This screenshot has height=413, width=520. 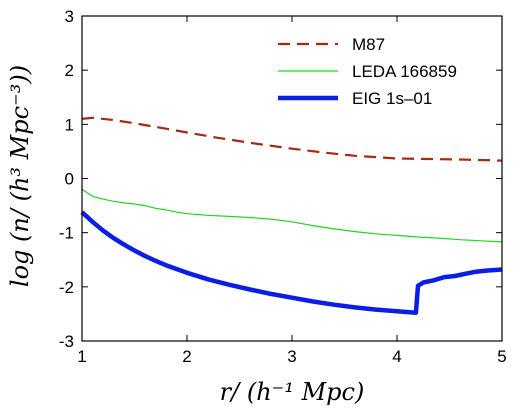 What do you see at coordinates (66, 287) in the screenshot?
I see `y-tick-label: -2` at bounding box center [66, 287].